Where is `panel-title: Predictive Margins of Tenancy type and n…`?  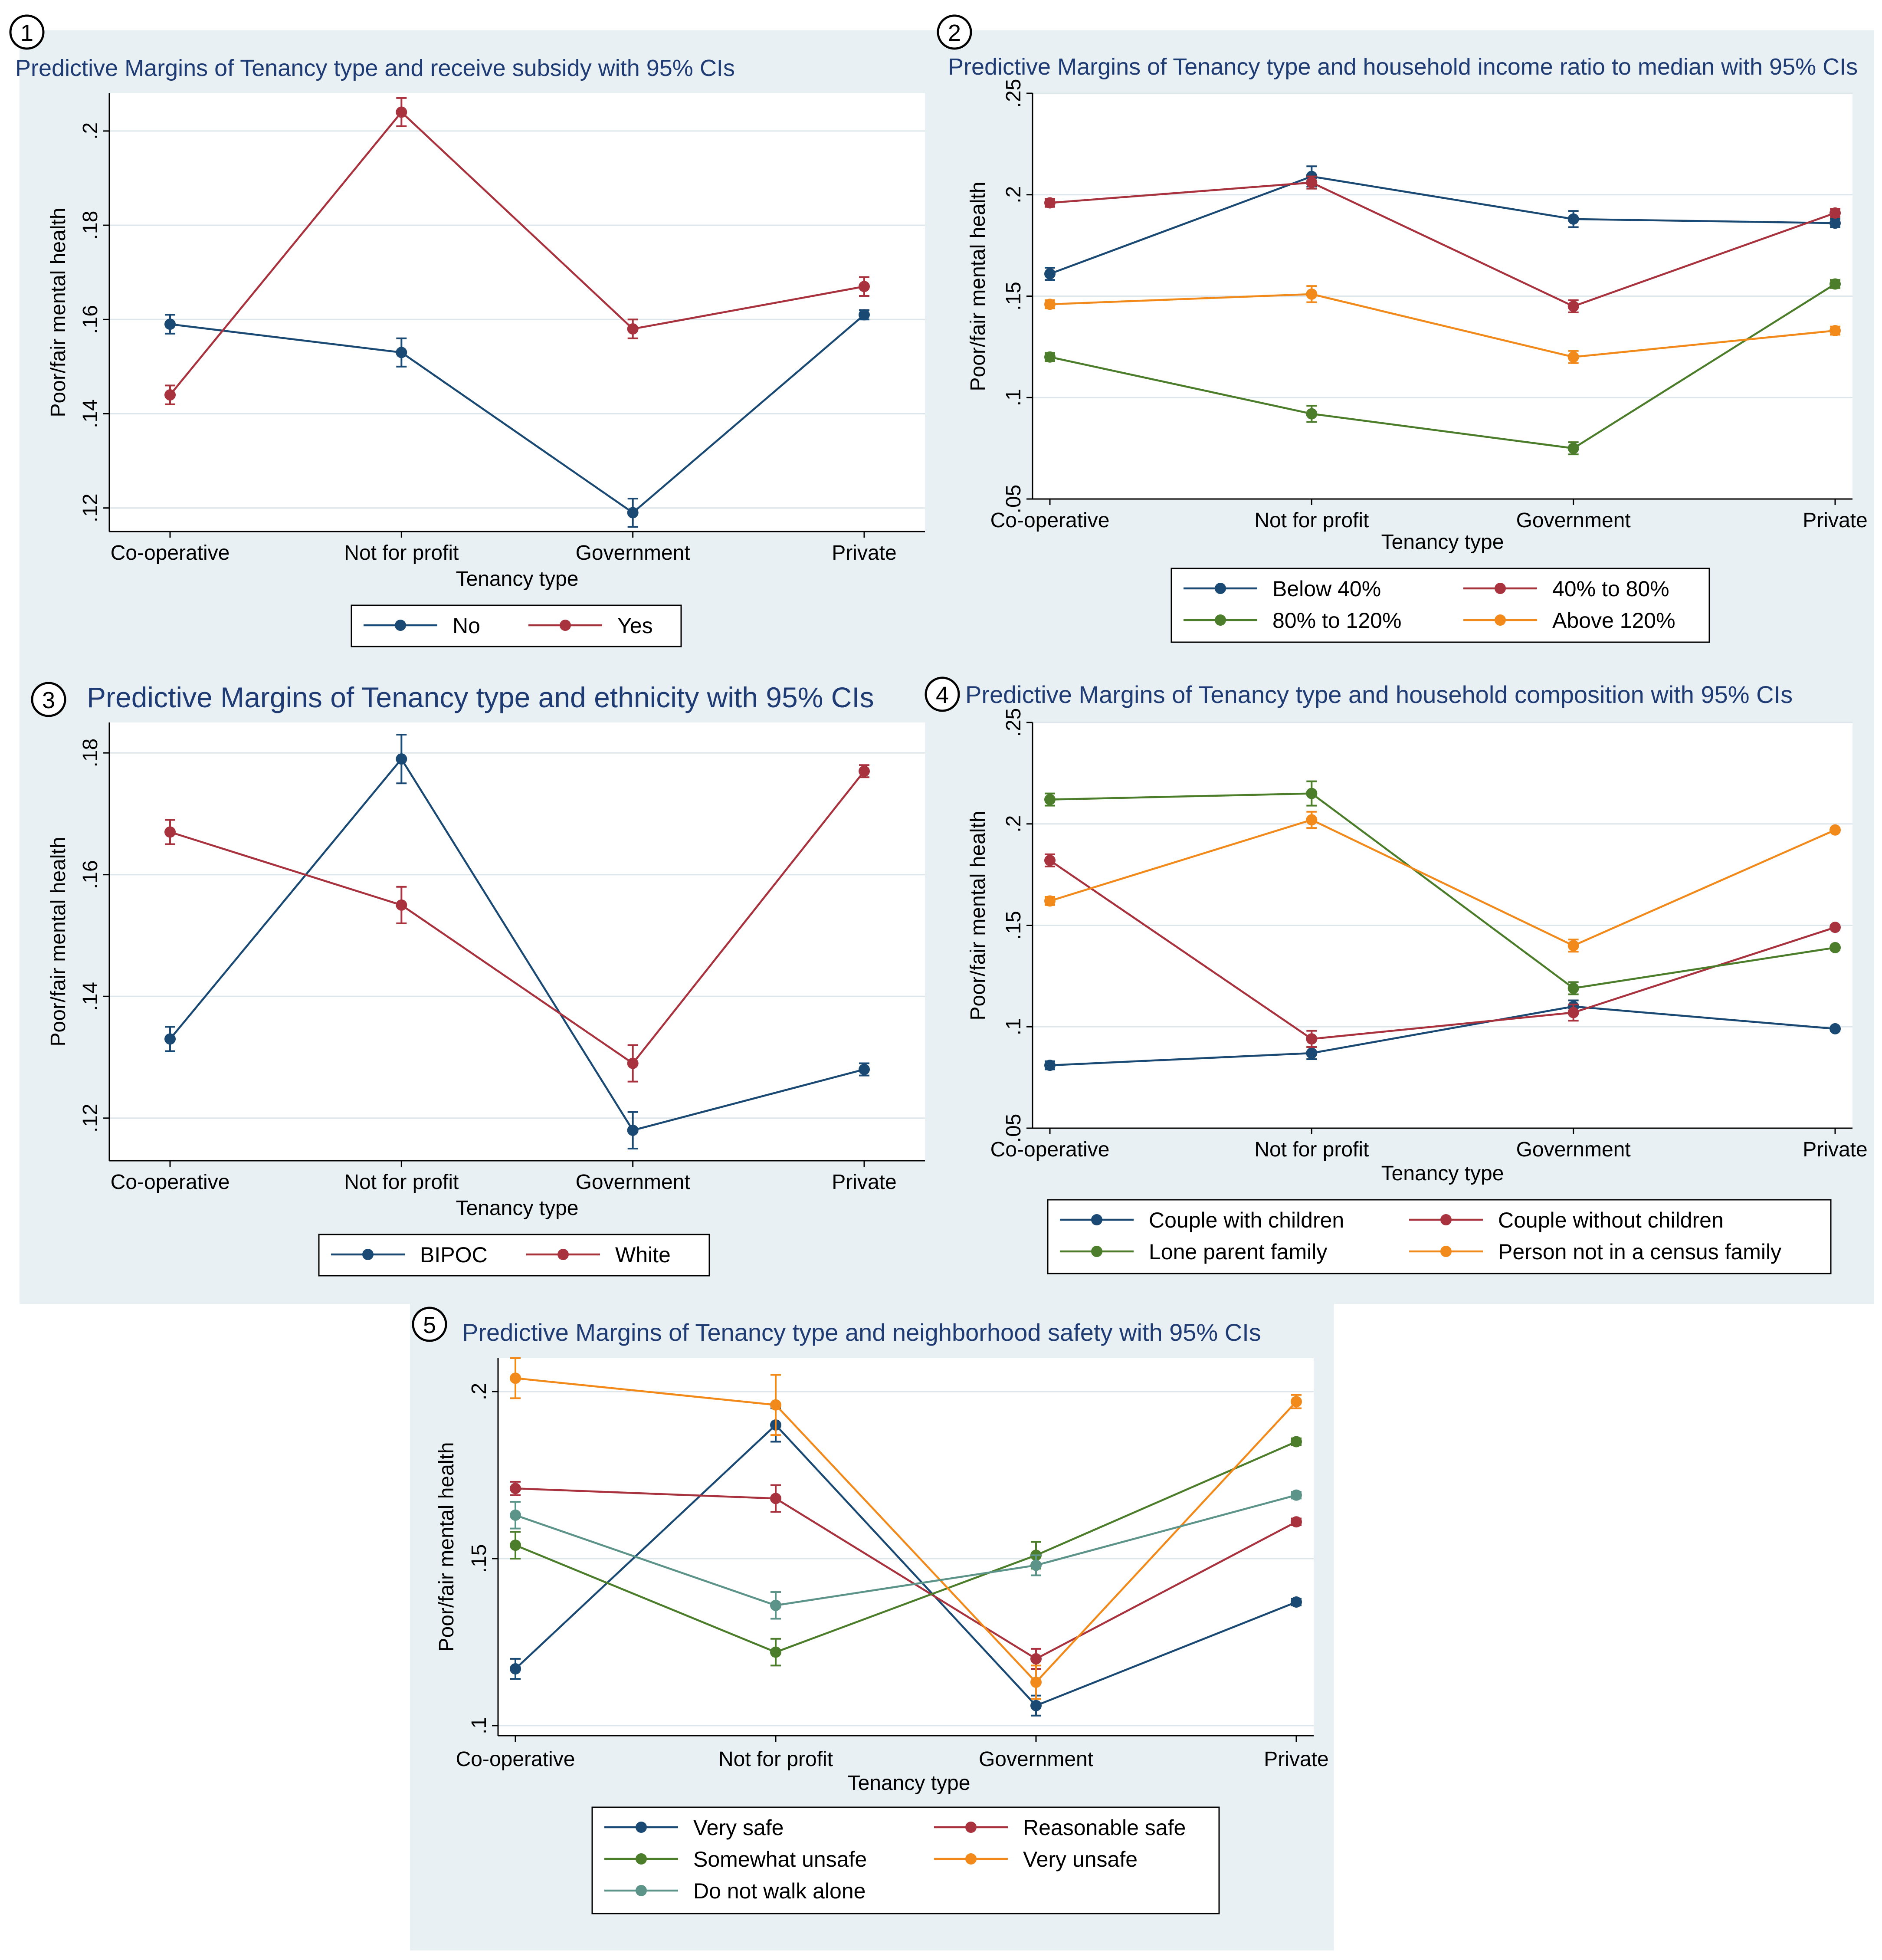
panel-title: Predictive Margins of Tenancy type and n… is located at coordinates (861, 1332).